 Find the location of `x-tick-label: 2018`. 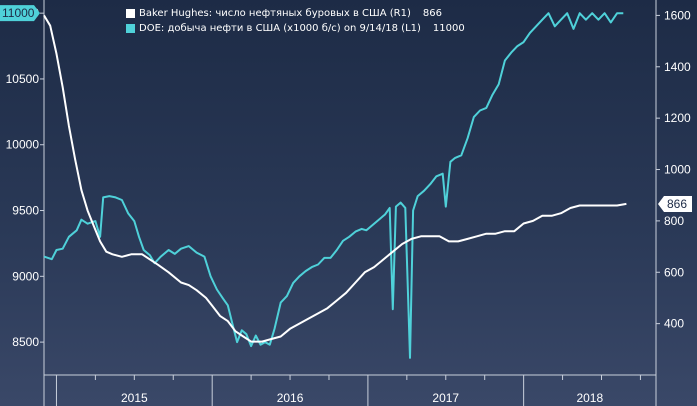

x-tick-label: 2018 is located at coordinates (589, 398).